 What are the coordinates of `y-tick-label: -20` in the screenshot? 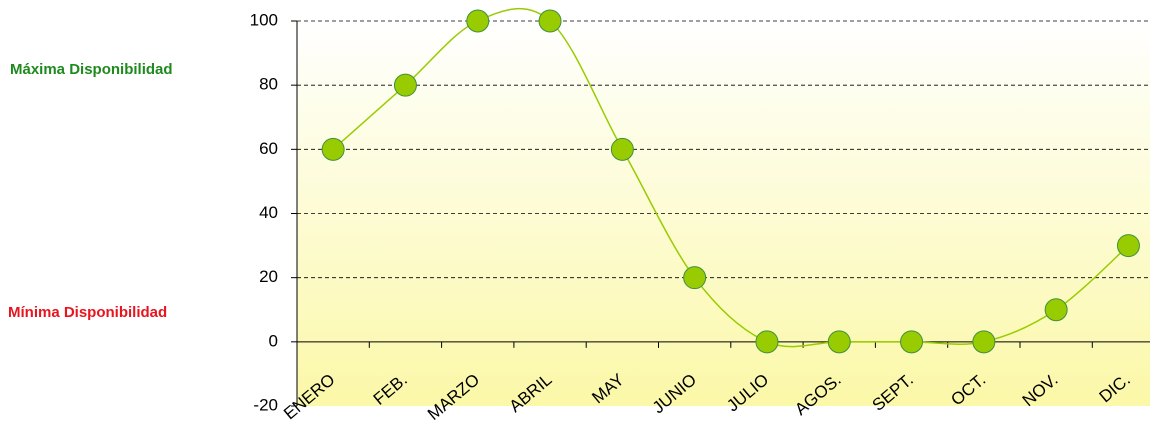 It's located at (265, 404).